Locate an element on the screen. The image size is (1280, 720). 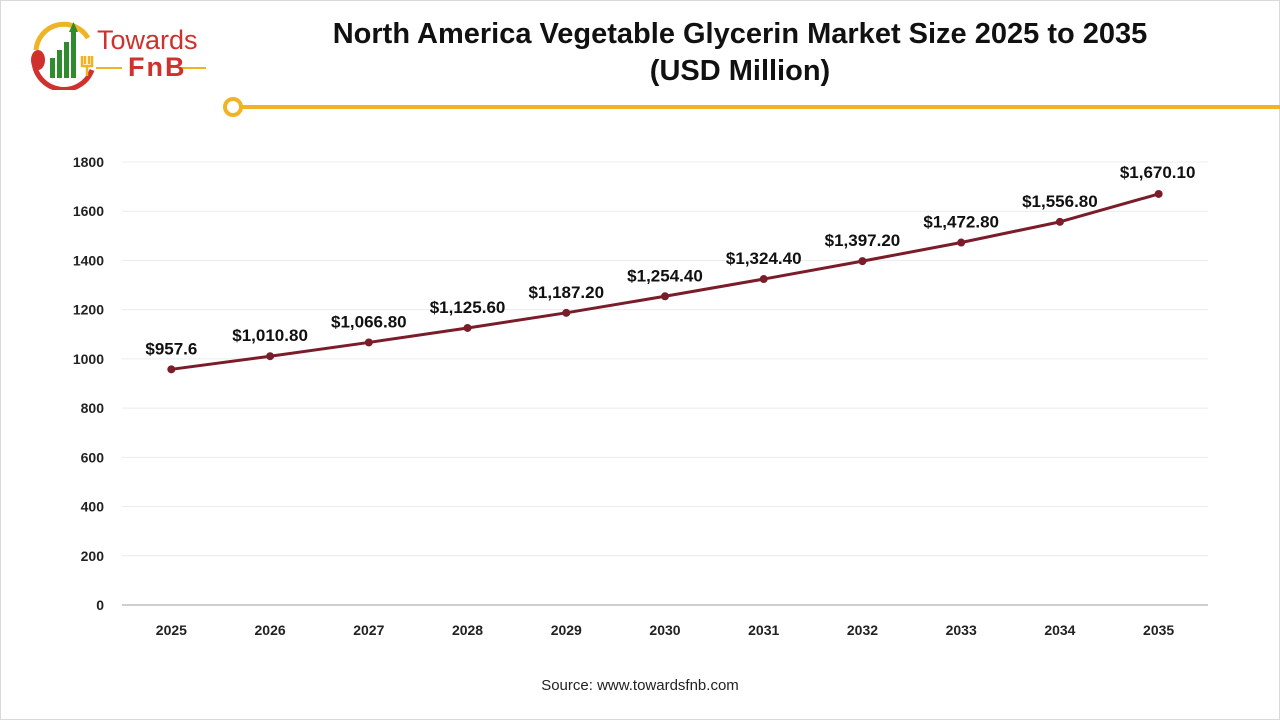
x-tick-label: 2035 is located at coordinates (1158, 630).